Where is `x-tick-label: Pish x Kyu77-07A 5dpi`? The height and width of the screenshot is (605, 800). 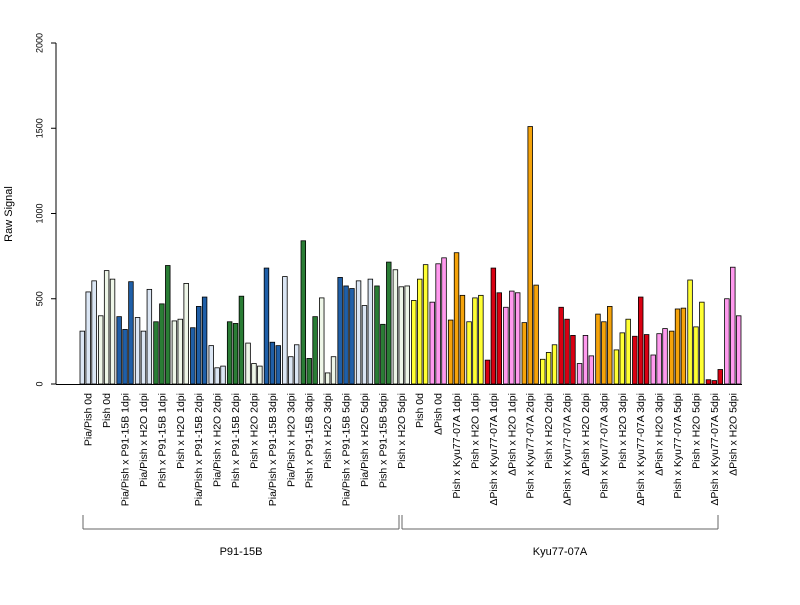
x-tick-label: Pish x Kyu77-07A 5dpi is located at coordinates (678, 446).